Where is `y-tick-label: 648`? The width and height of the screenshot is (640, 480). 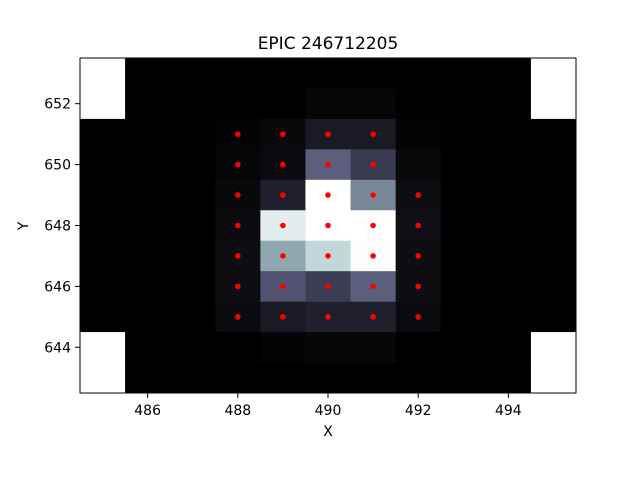
y-tick-label: 648 is located at coordinates (57, 227).